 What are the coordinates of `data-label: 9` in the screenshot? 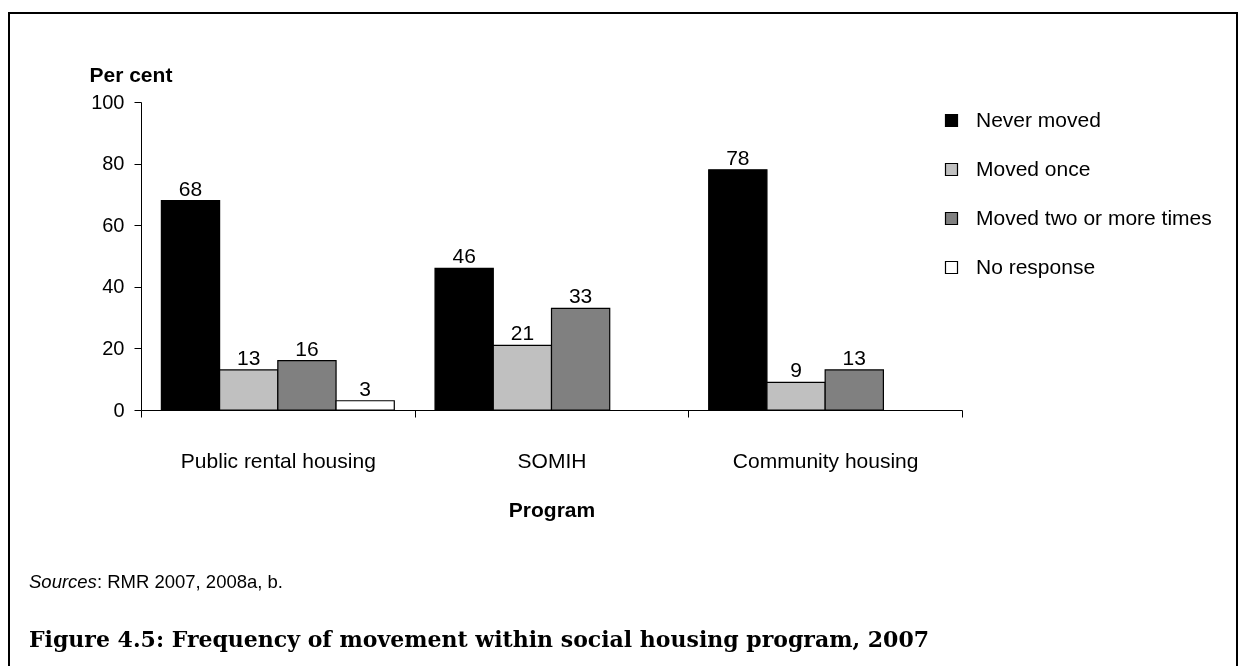 It's located at (796, 370).